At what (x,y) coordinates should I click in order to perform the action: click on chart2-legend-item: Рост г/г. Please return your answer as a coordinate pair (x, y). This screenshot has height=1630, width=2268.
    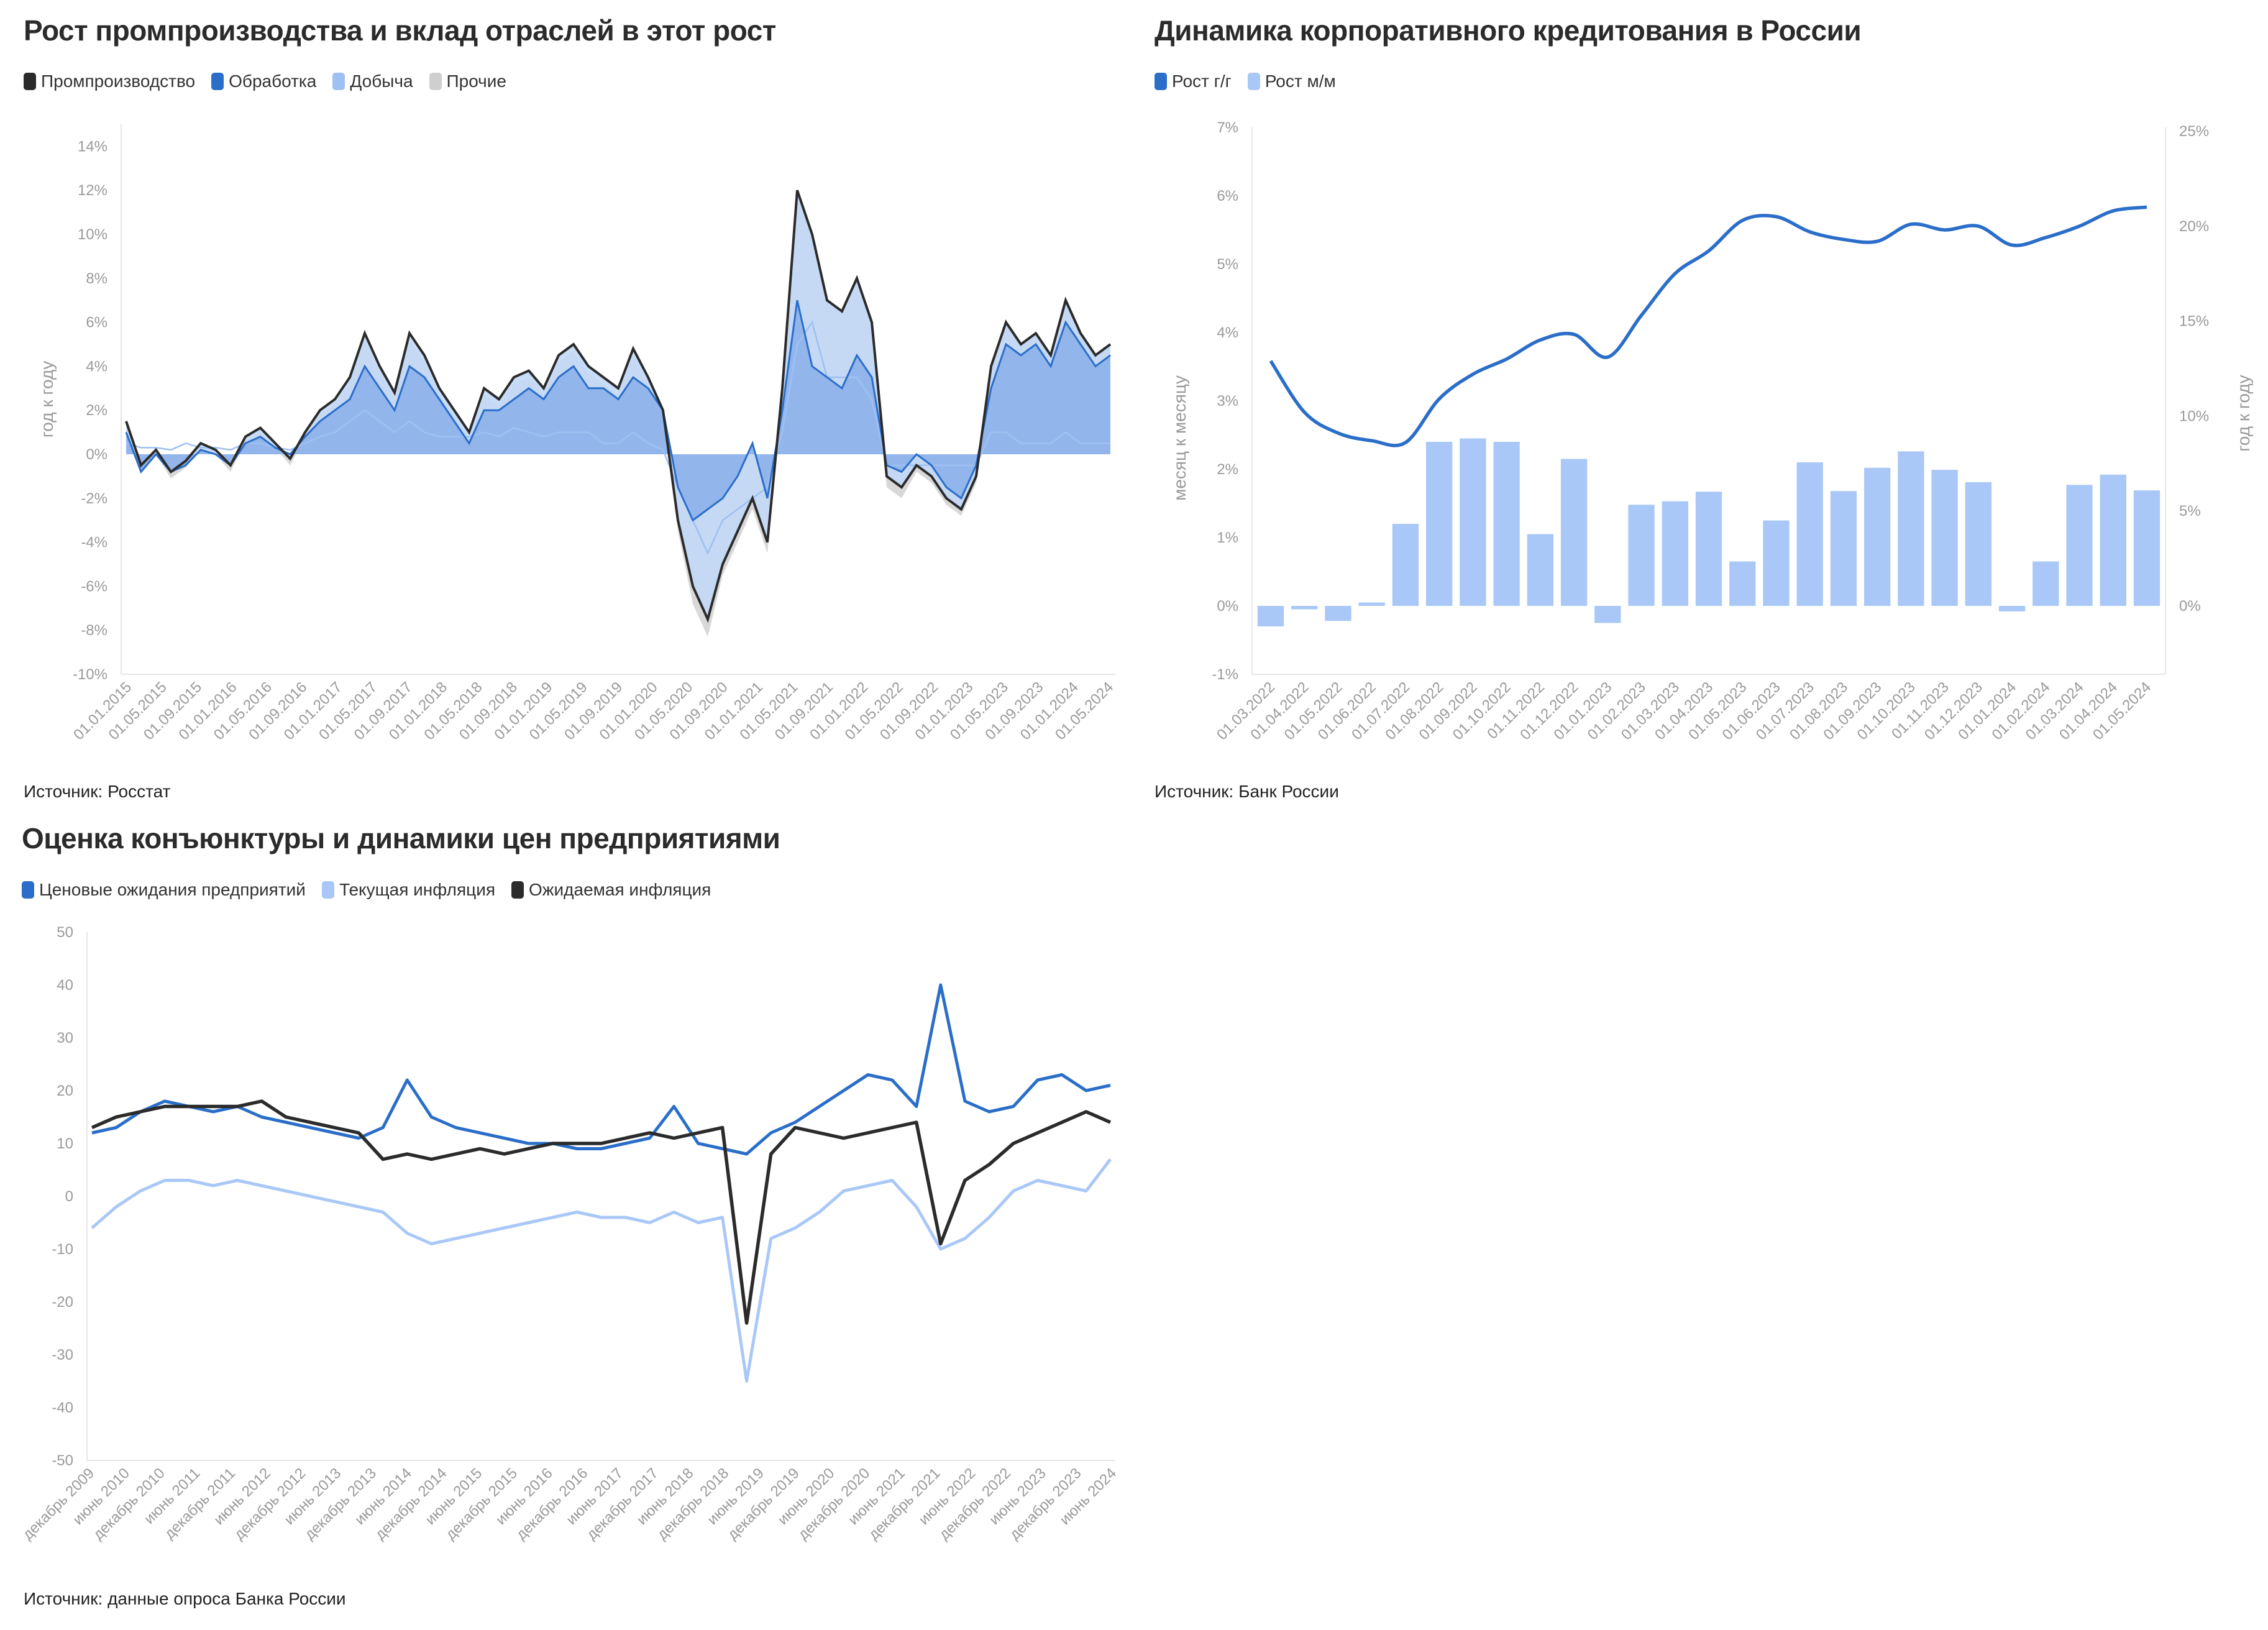
    Looking at the image, I should click on (1194, 81).